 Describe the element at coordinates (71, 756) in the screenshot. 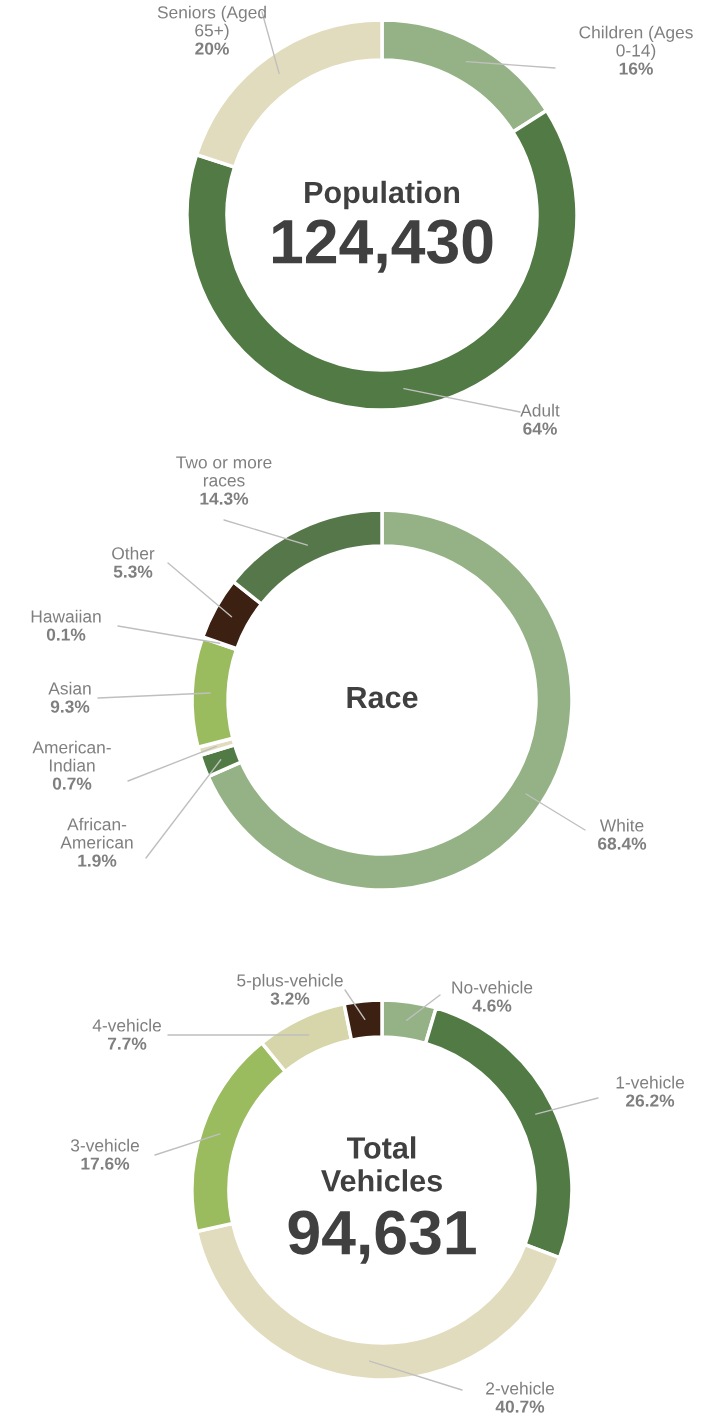

I see `slice-label: American-Indian` at that location.